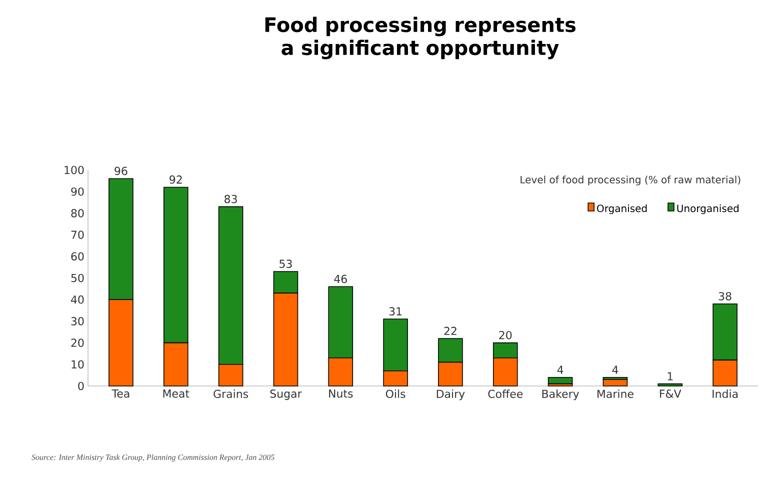 The height and width of the screenshot is (478, 781). I want to click on x-tick-label: Marine, so click(616, 394).